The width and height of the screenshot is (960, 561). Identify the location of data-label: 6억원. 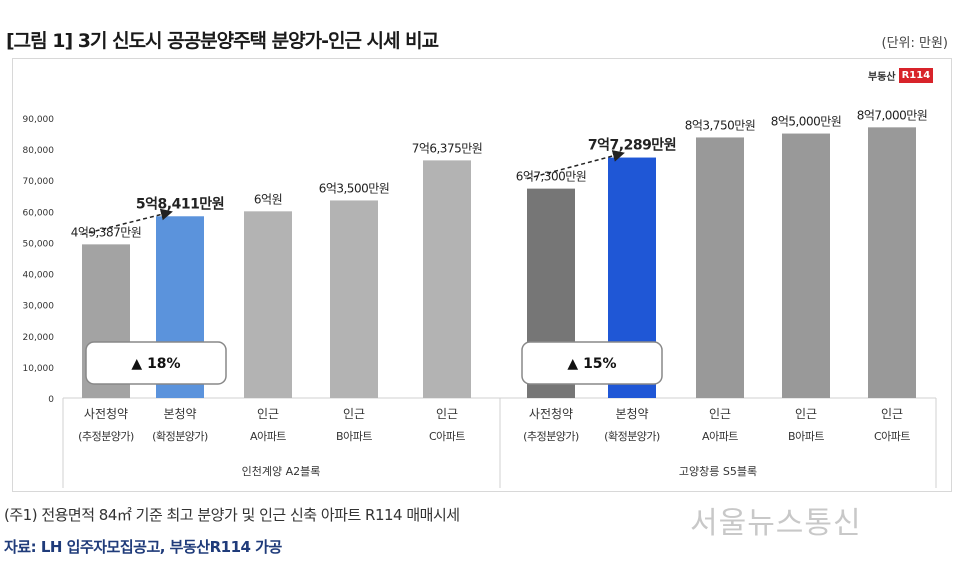
(268, 199).